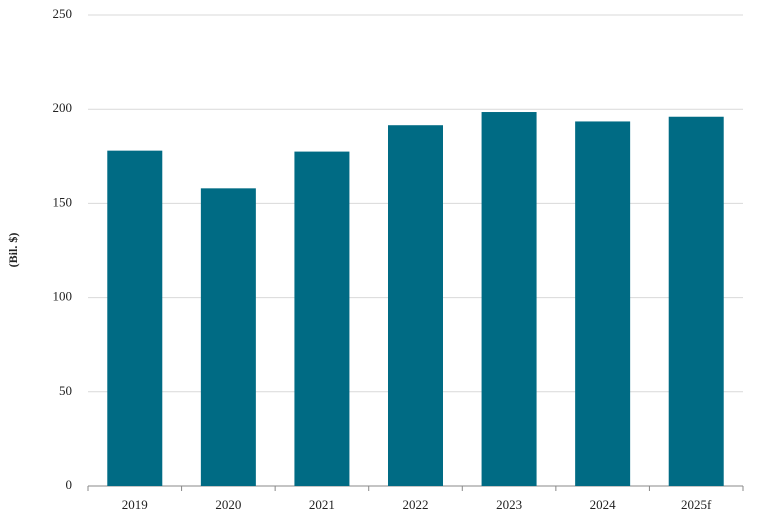 Image resolution: width=761 pixels, height=522 pixels. Describe the element at coordinates (696, 504) in the screenshot. I see `x-tick-label: 2025f` at that location.